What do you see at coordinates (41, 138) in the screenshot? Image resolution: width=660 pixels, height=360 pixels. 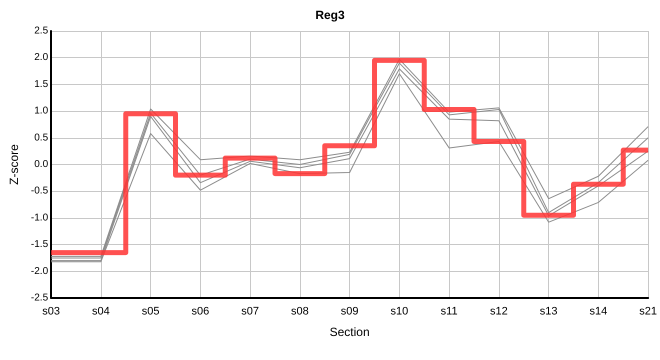 I see `y-tick-label: 0.5` at bounding box center [41, 138].